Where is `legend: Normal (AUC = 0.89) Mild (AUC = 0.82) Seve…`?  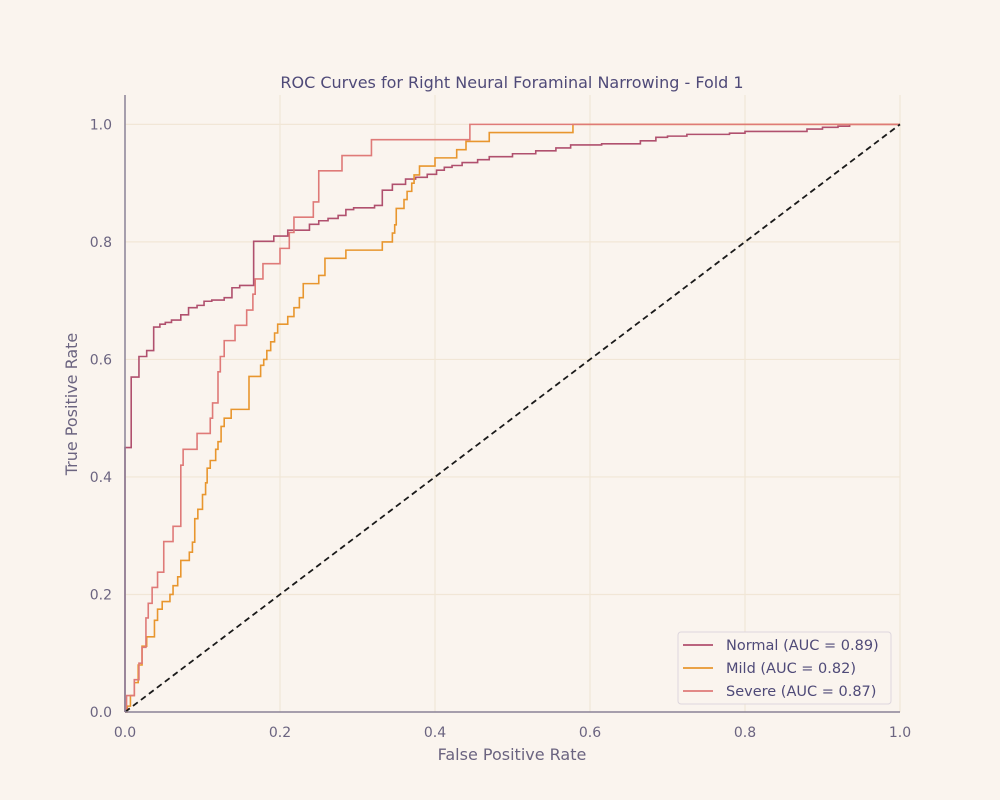
legend: Normal (AUC = 0.89) Mild (AUC = 0.82) Seve… is located at coordinates (784, 668).